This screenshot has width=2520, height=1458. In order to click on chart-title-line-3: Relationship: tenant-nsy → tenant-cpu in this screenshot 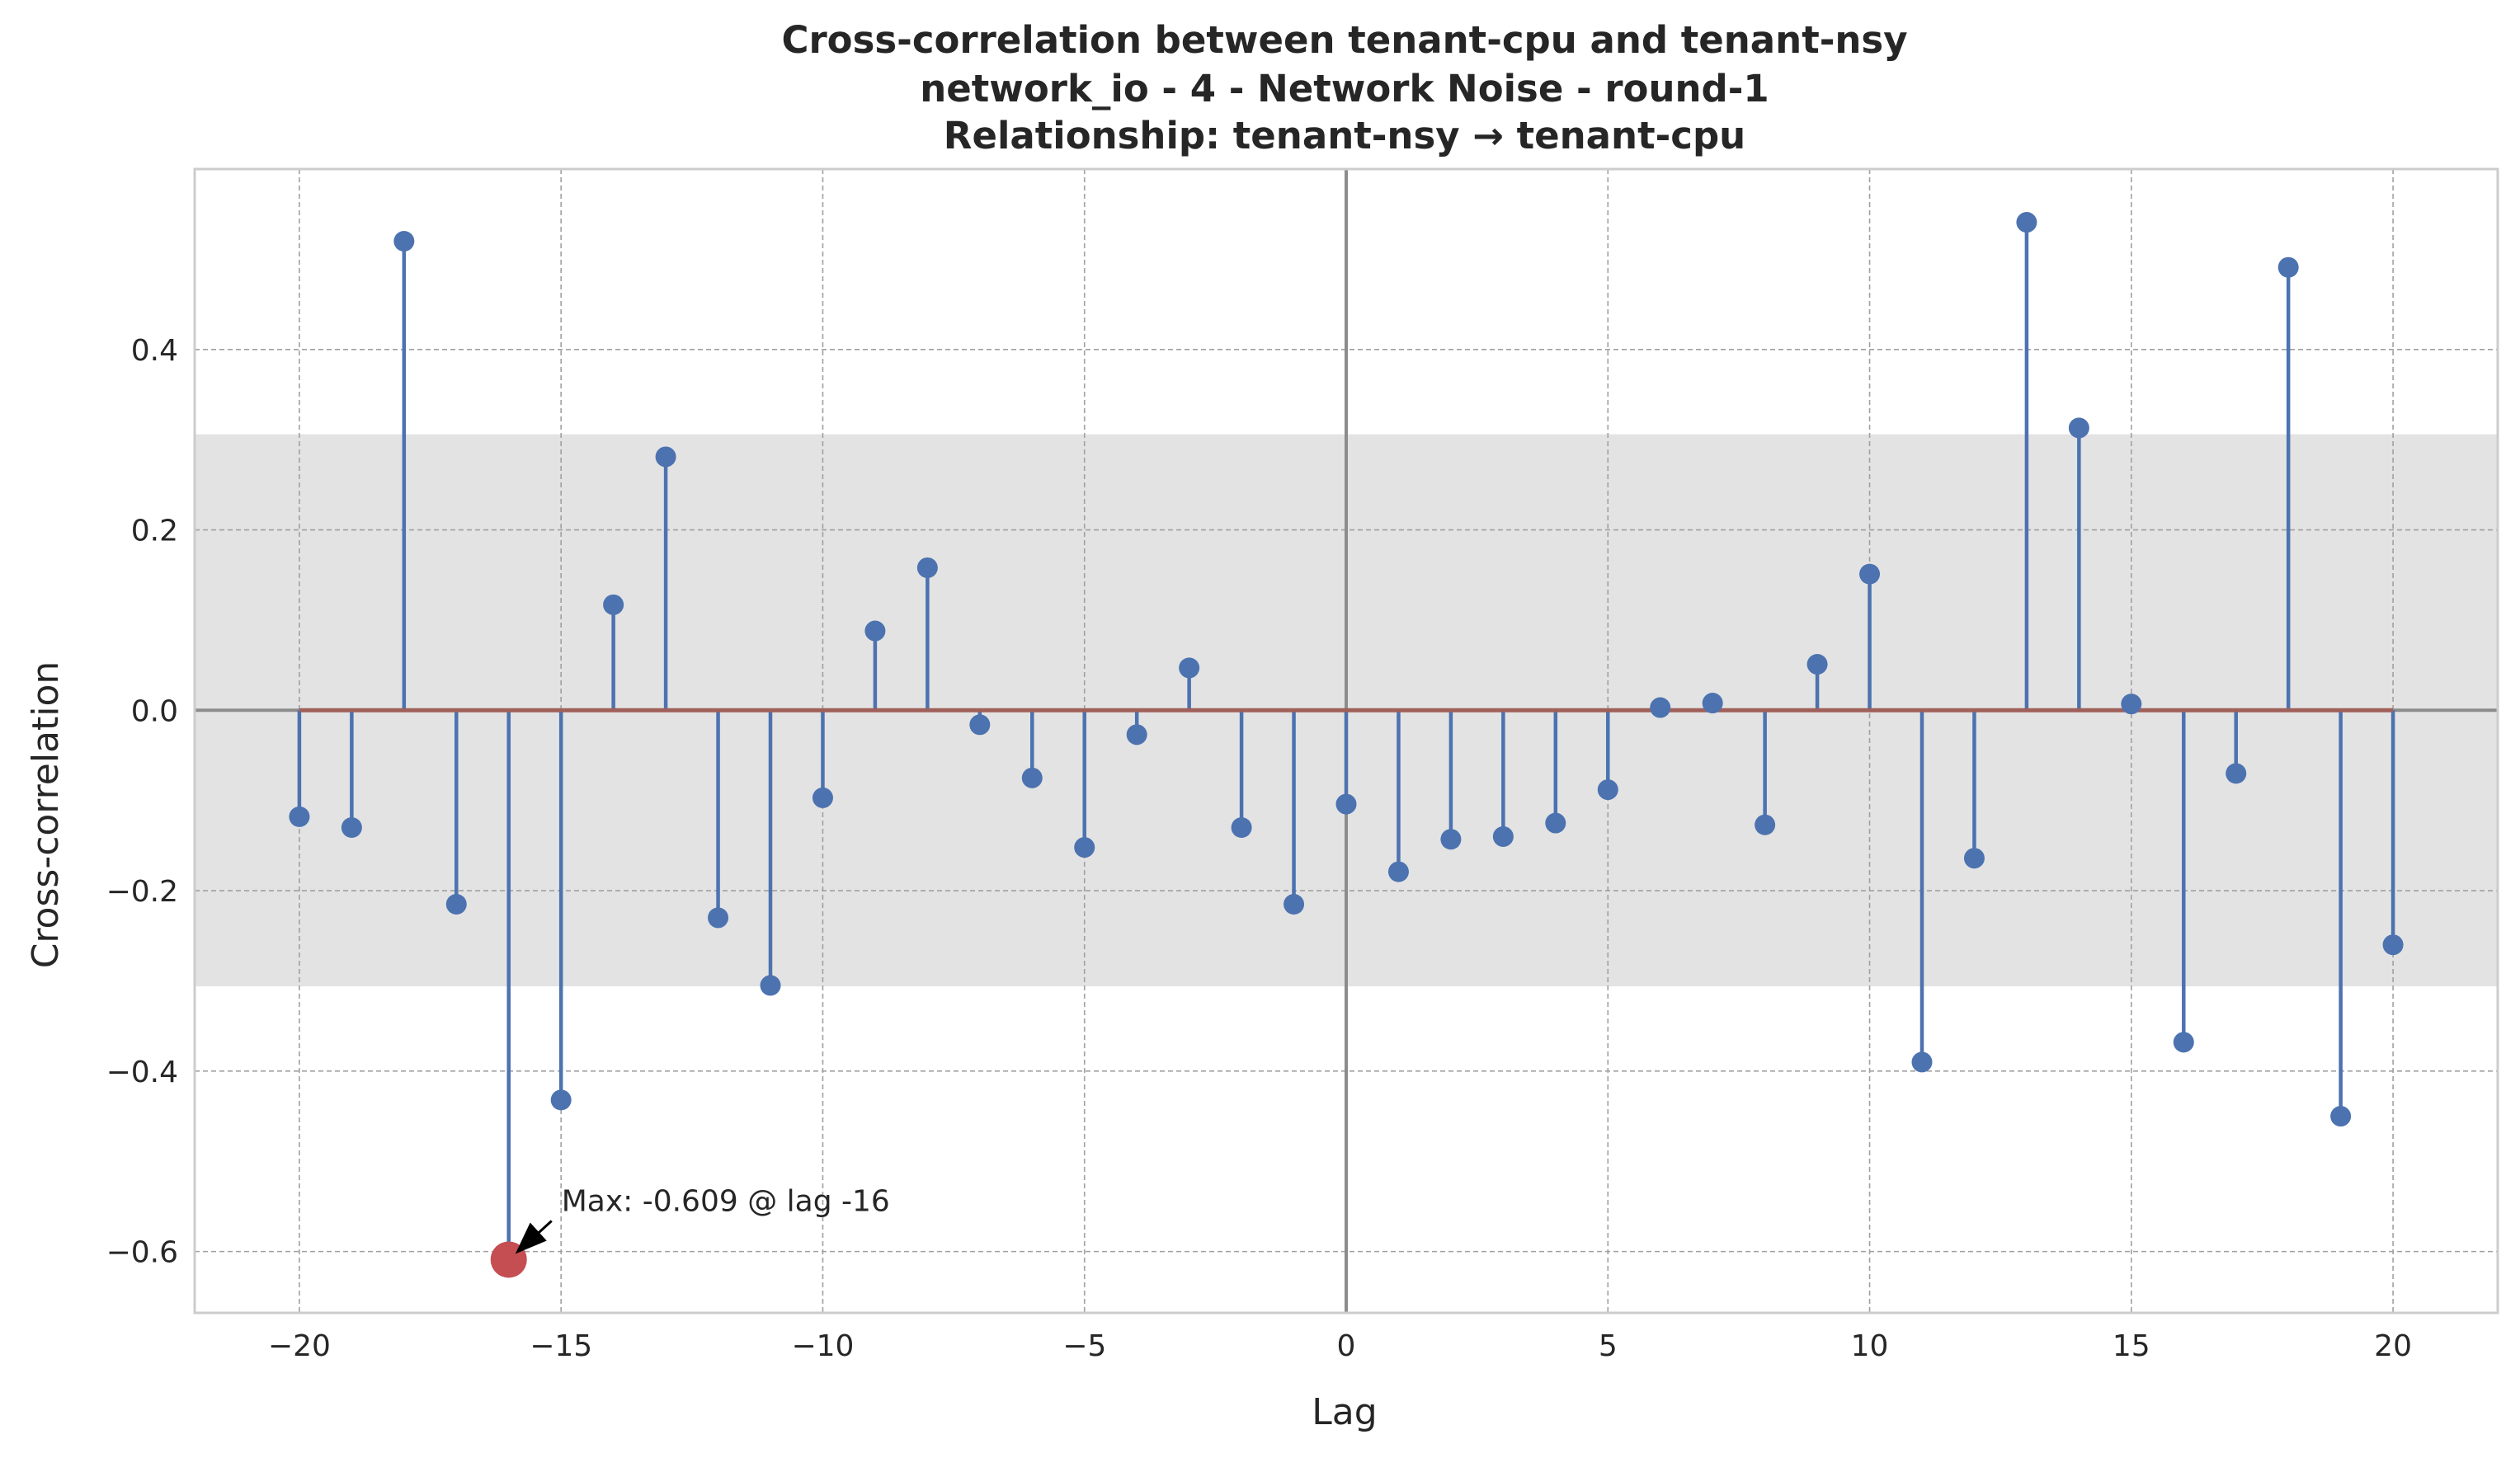, I will do `click(1344, 136)`.